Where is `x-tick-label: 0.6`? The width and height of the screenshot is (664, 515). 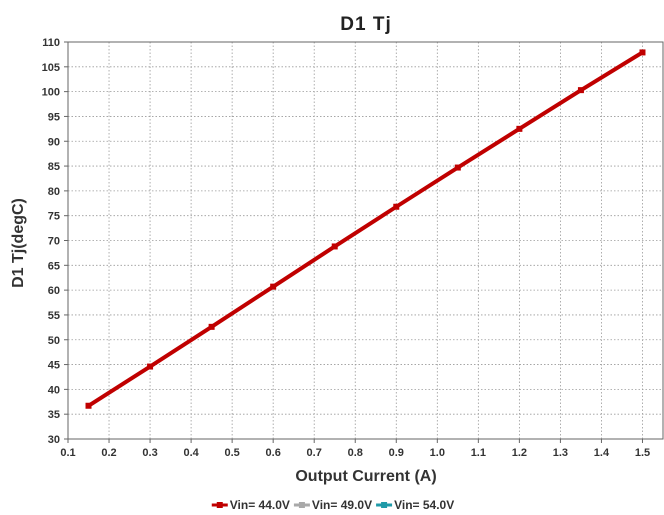 x-tick-label: 0.6 is located at coordinates (273, 453).